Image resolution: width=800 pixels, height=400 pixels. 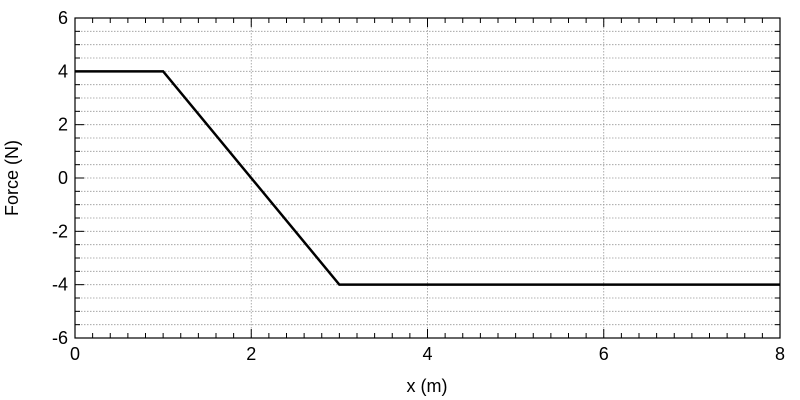 I want to click on x-axis-label: x (m), so click(x=427, y=386).